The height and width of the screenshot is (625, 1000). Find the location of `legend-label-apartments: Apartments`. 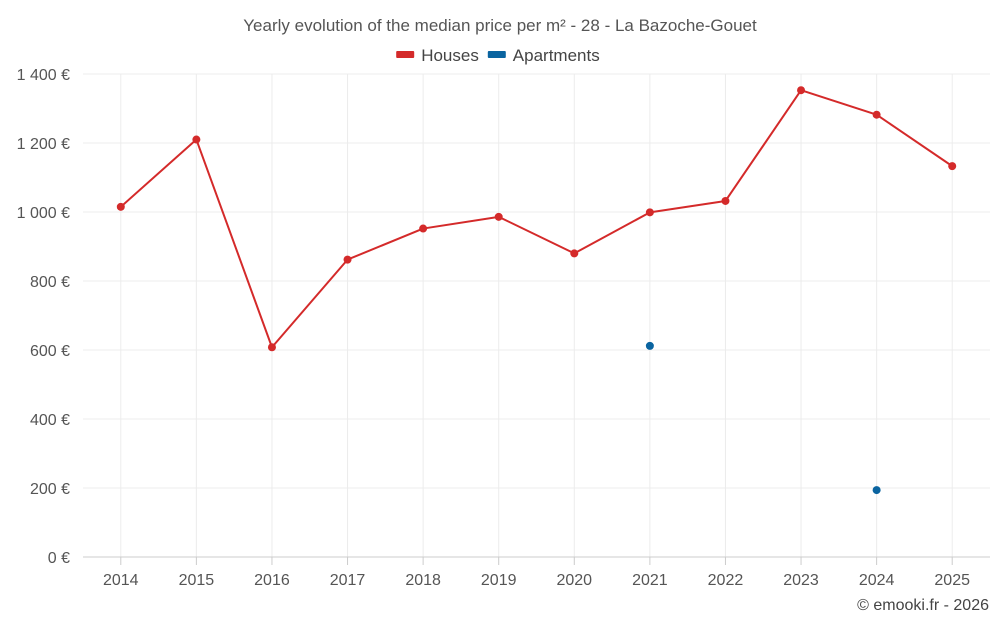

legend-label-apartments: Apartments is located at coordinates (556, 55).